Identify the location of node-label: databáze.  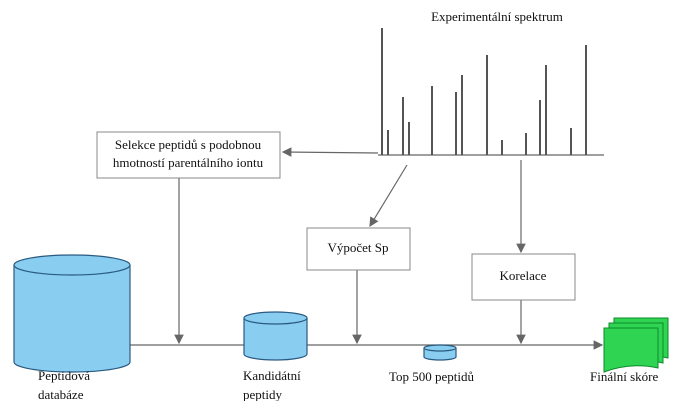
(61, 394).